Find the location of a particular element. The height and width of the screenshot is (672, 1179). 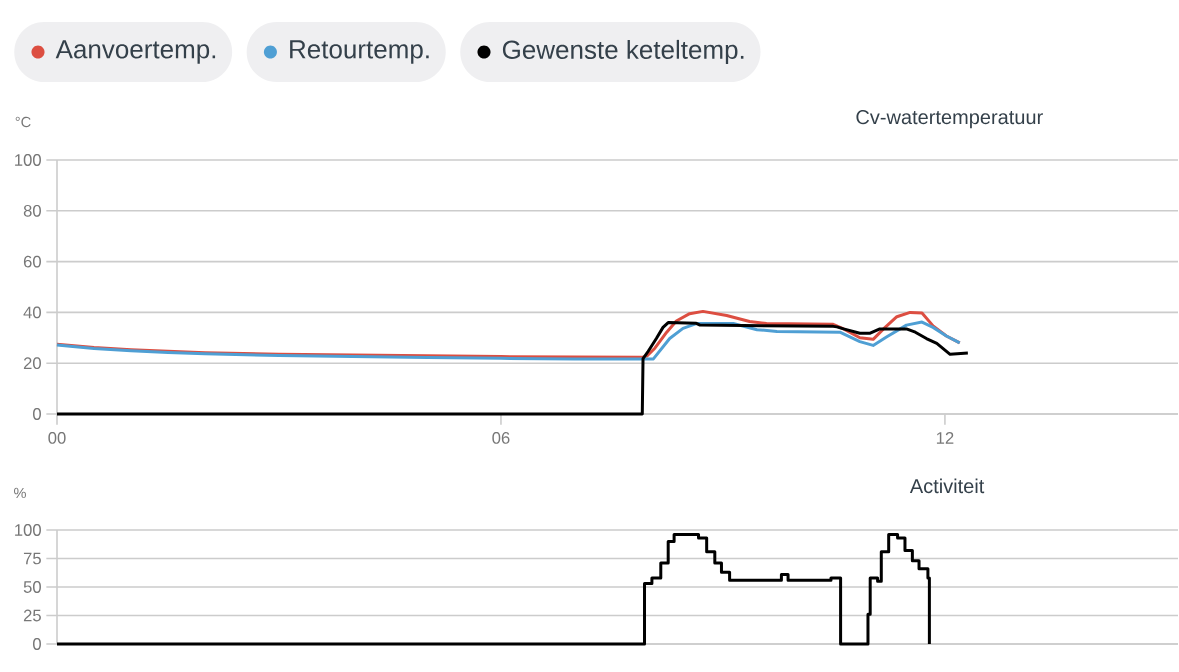

chart-title: Cv-watertemperatuur is located at coordinates (949, 119).